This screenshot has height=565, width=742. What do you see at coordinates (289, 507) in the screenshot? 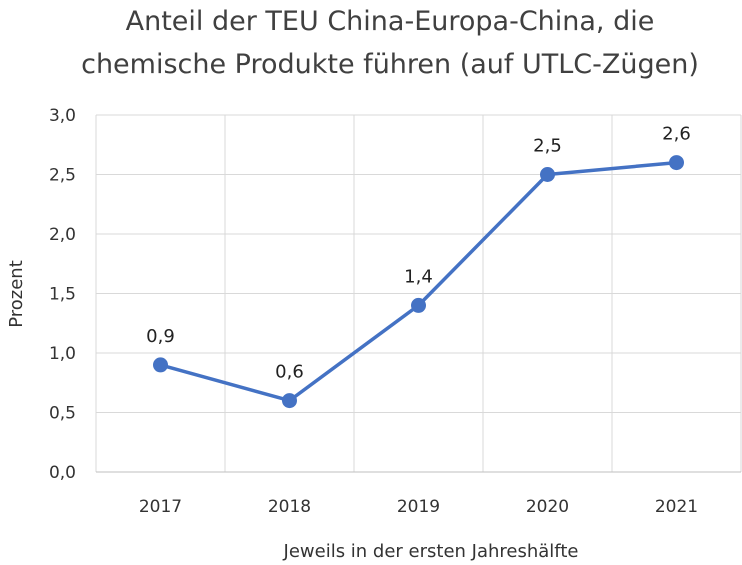
I see `x-tick-label: 2018` at bounding box center [289, 507].